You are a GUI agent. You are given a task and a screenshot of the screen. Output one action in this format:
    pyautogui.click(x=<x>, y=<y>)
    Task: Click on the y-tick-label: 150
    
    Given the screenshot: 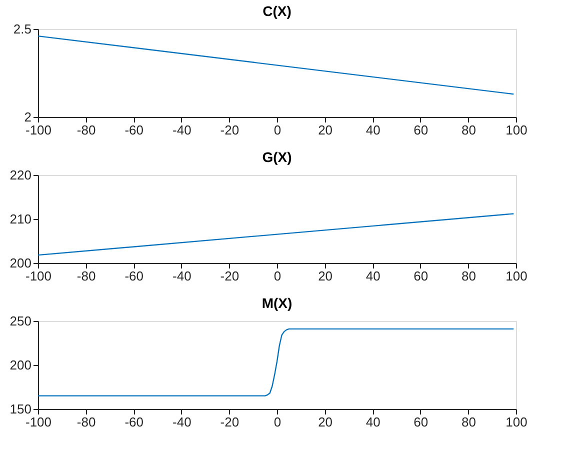 What is the action you would take?
    pyautogui.click(x=21, y=409)
    